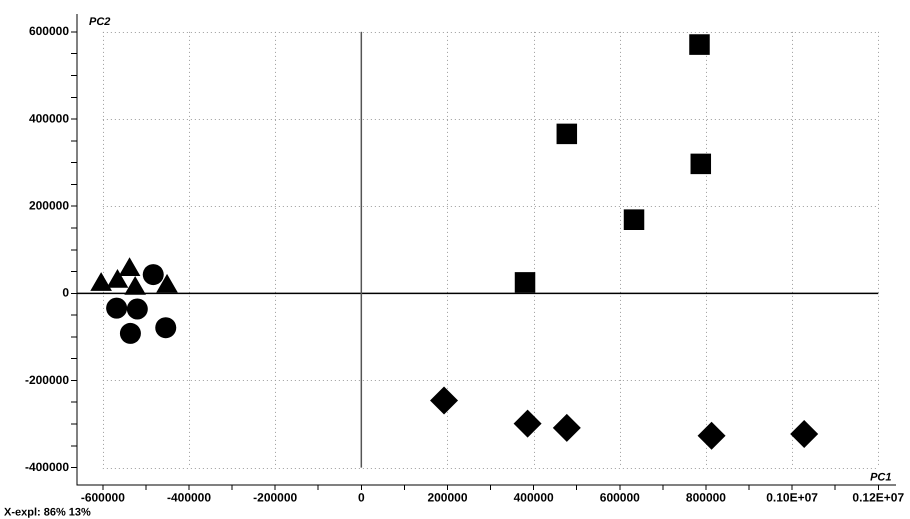  Describe the element at coordinates (361, 497) in the screenshot. I see `x-tick-label: 0` at that location.